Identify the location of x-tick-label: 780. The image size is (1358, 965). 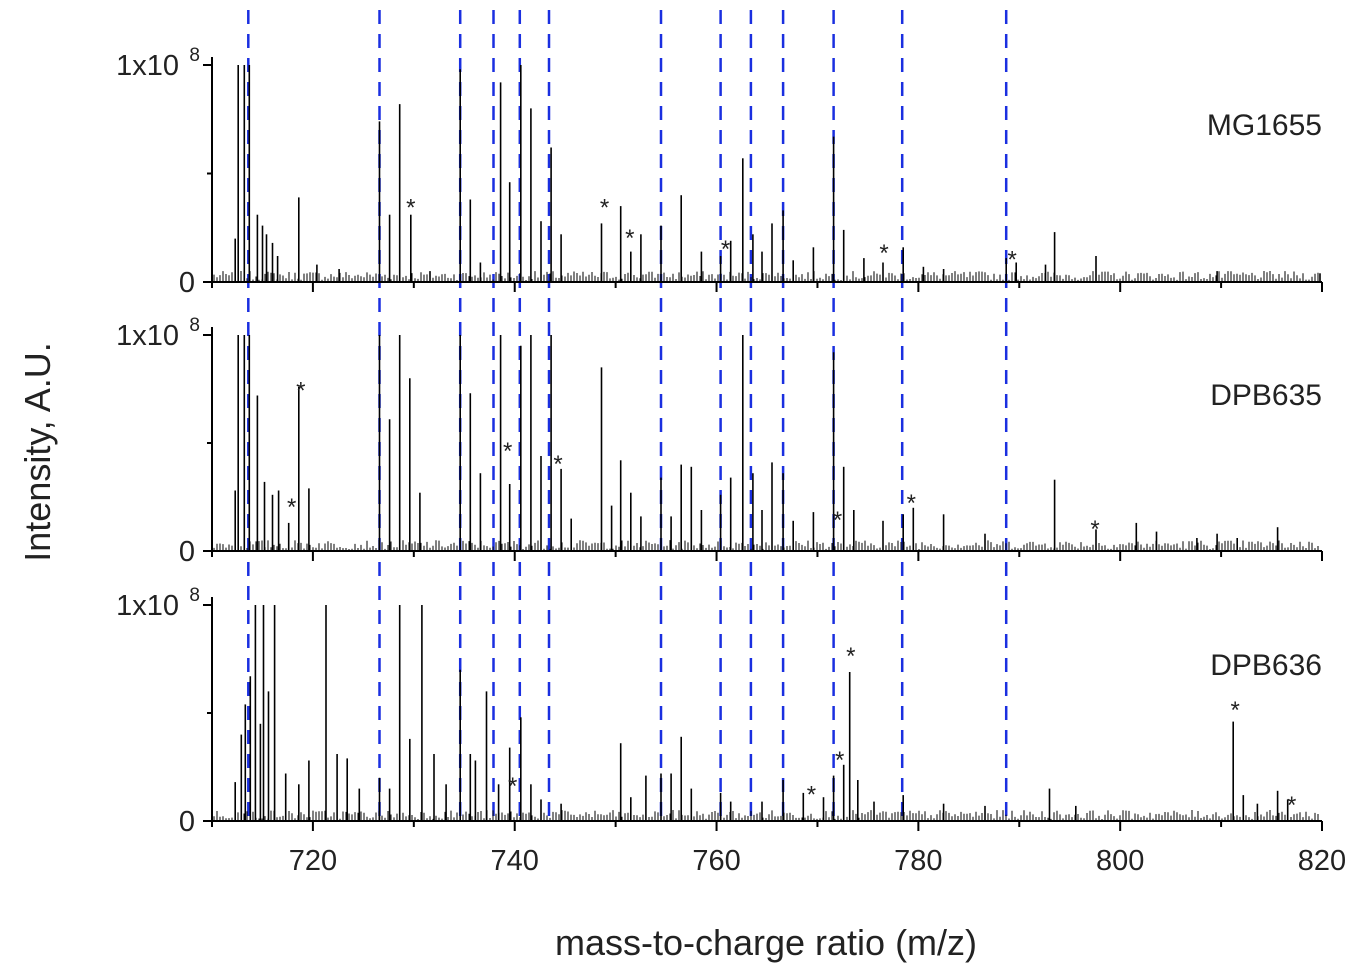
(918, 861).